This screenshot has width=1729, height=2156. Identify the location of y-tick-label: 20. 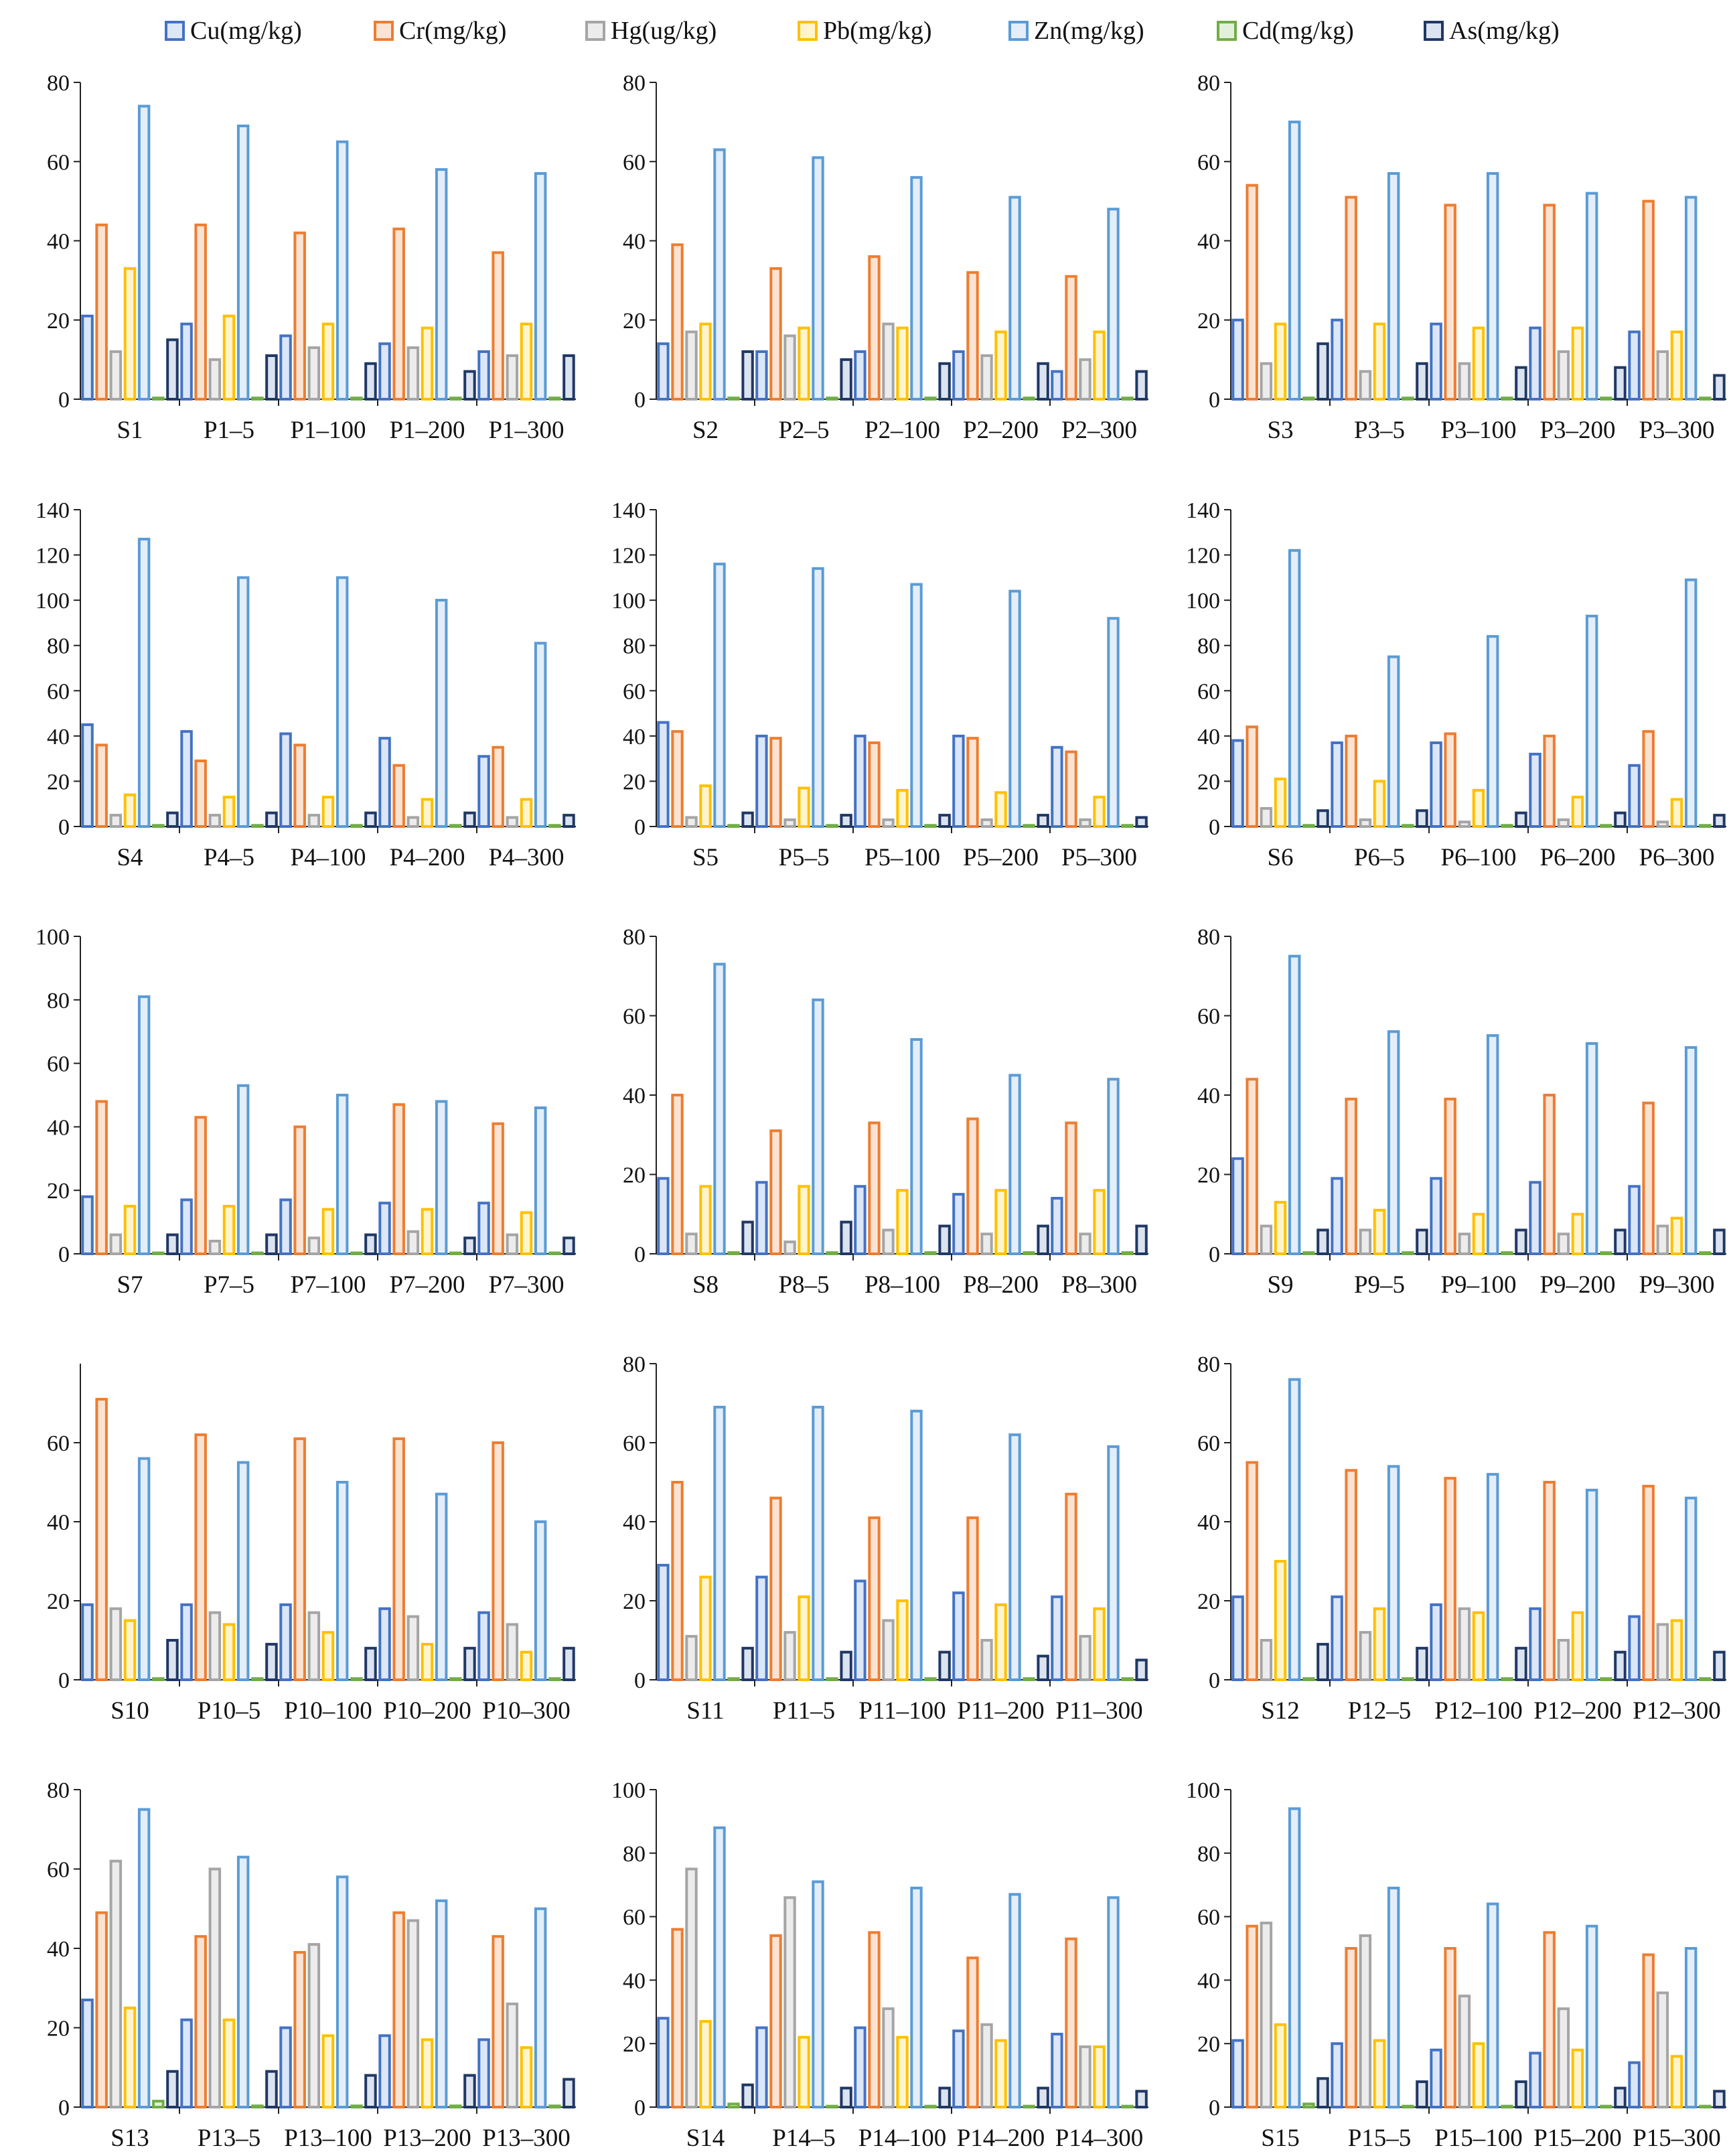
(1208, 1175).